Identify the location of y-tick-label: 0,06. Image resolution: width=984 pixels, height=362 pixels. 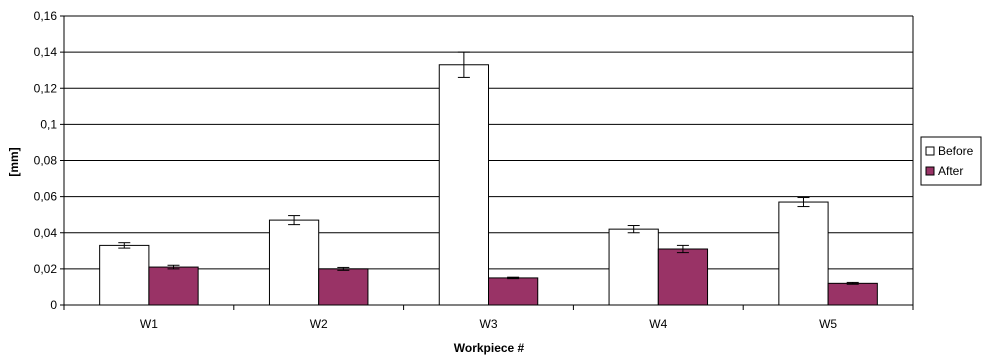
(46, 197).